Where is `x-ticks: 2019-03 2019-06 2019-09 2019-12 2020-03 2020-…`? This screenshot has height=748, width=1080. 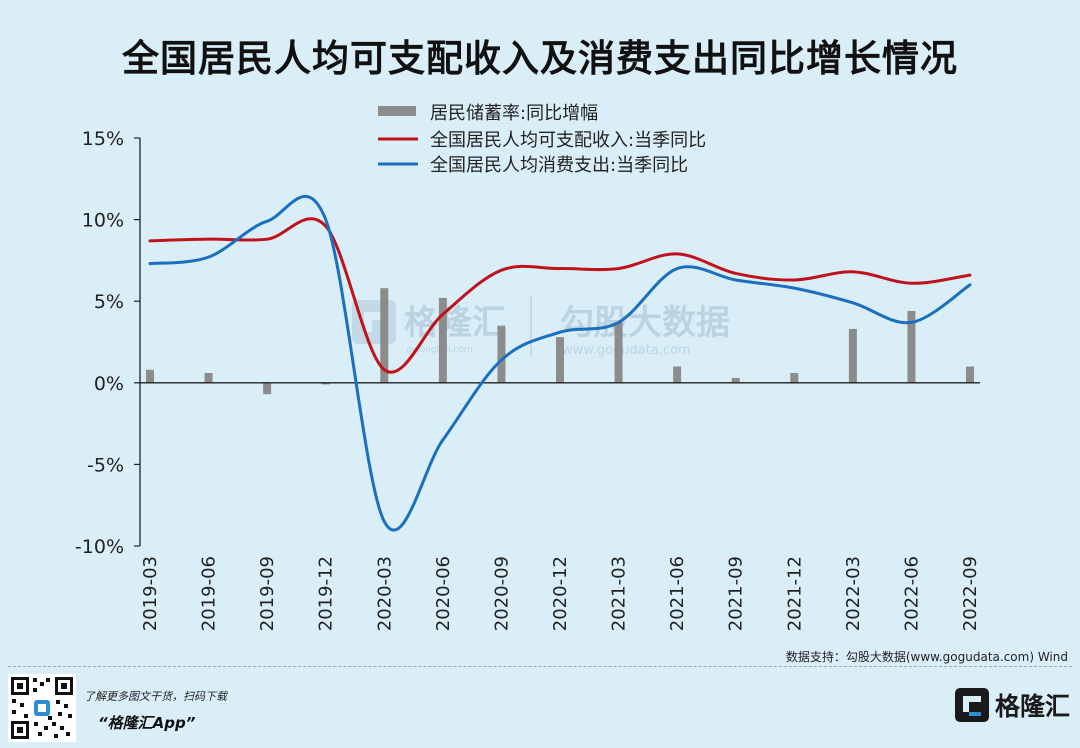 x-ticks: 2019-03 2019-06 2019-09 2019-12 2020-03 2020-… is located at coordinates (560, 593).